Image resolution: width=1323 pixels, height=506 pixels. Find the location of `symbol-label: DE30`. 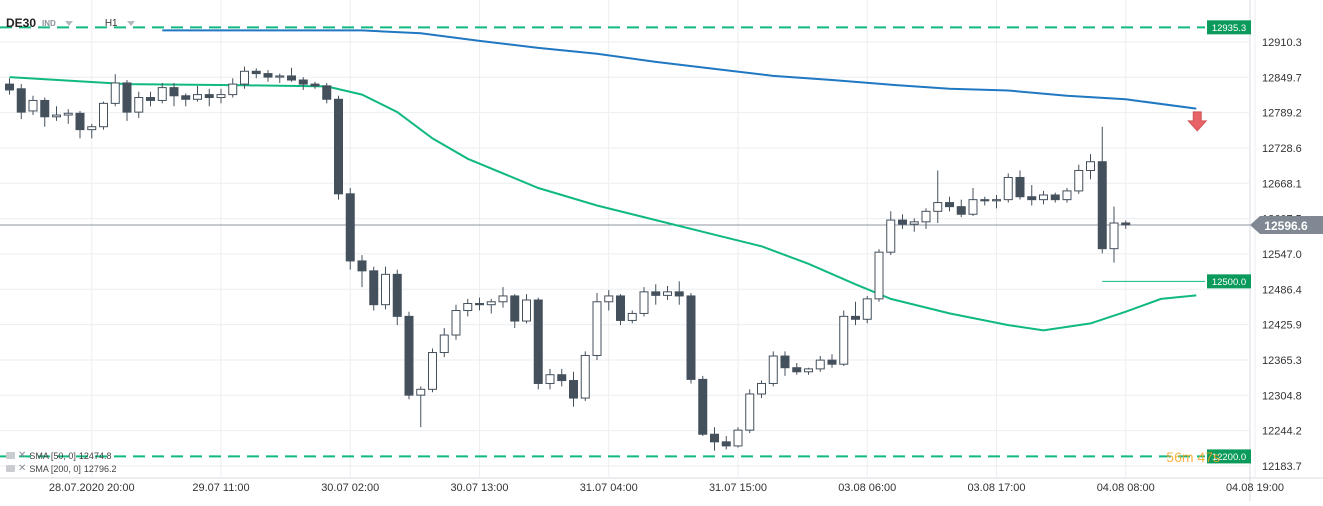

symbol-label: DE30 is located at coordinates (21, 23).